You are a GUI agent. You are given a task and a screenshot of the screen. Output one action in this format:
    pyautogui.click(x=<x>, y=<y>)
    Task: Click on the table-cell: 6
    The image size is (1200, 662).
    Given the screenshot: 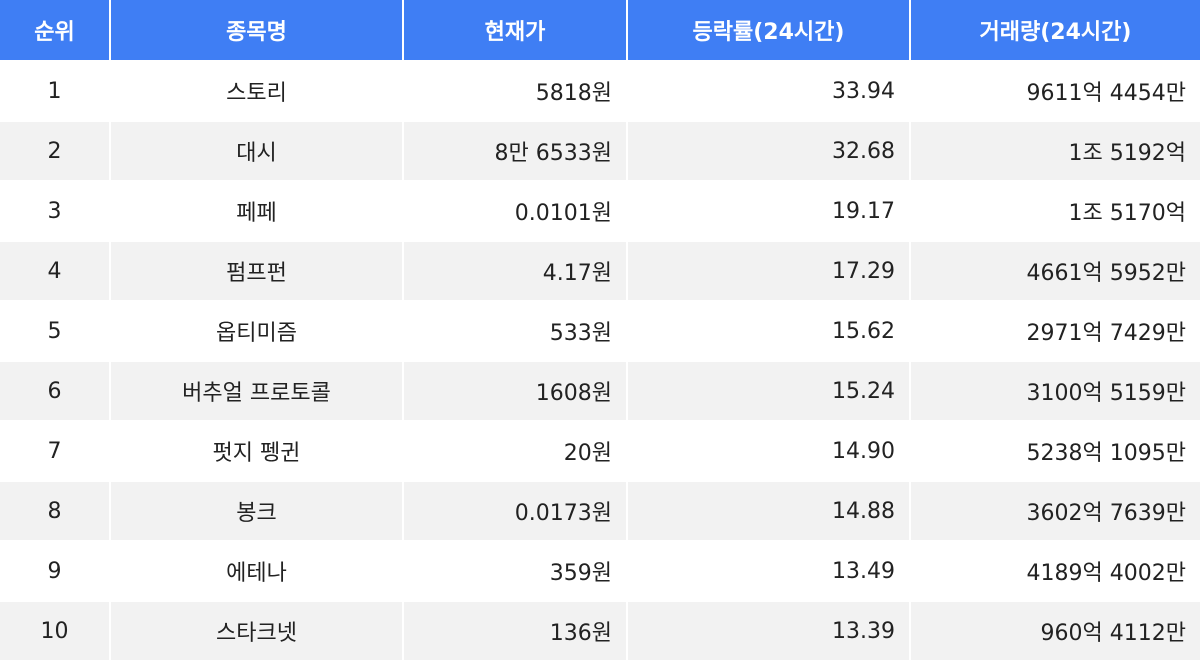 What is the action you would take?
    pyautogui.click(x=55, y=391)
    